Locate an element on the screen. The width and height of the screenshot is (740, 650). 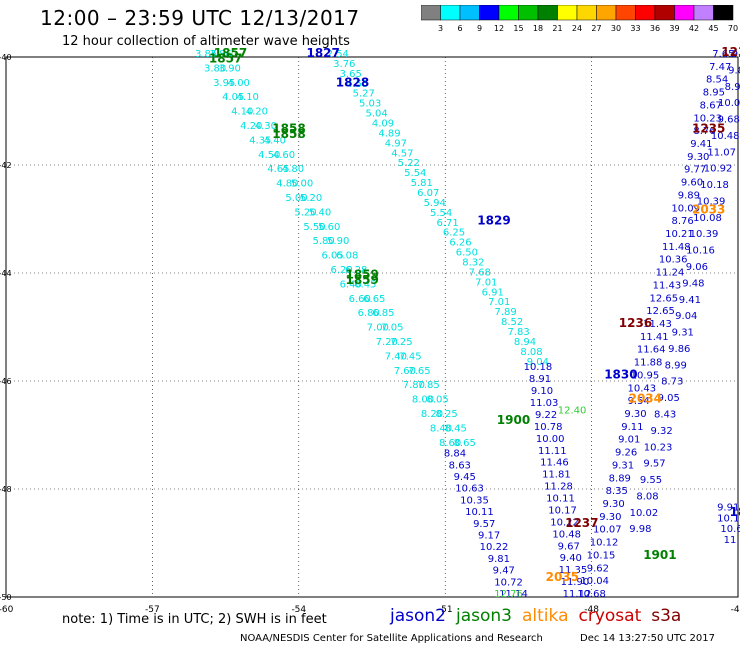
swh-value-label: 7.05 is located at coordinates (392, 328).